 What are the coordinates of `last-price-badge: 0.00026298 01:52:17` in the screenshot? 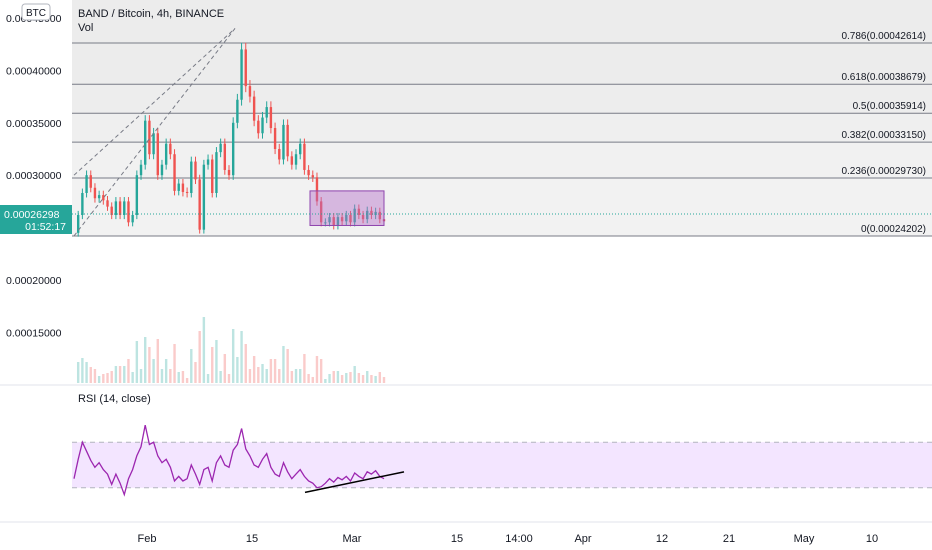 It's located at (36, 219).